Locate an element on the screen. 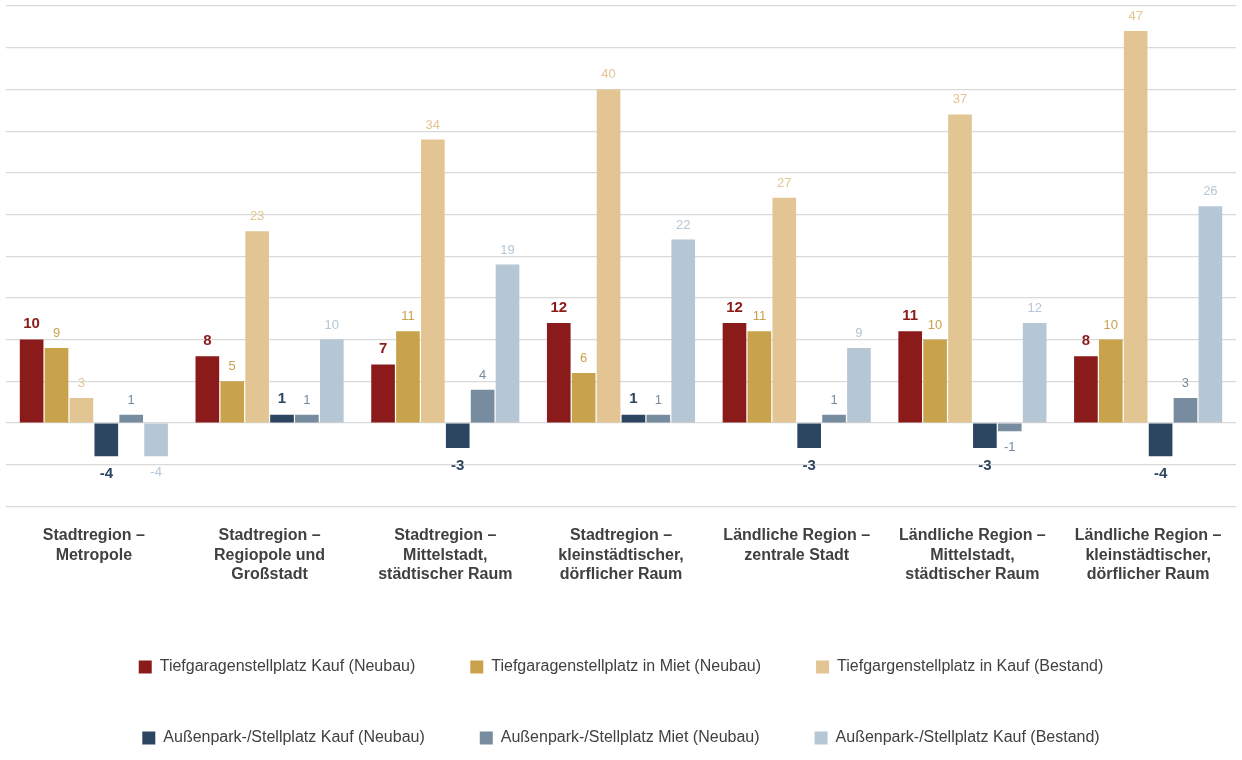 The image size is (1242, 760). x-tick-label: Ländliche Region – kleinstädtischer, dörflicher Raum is located at coordinates (1148, 554).